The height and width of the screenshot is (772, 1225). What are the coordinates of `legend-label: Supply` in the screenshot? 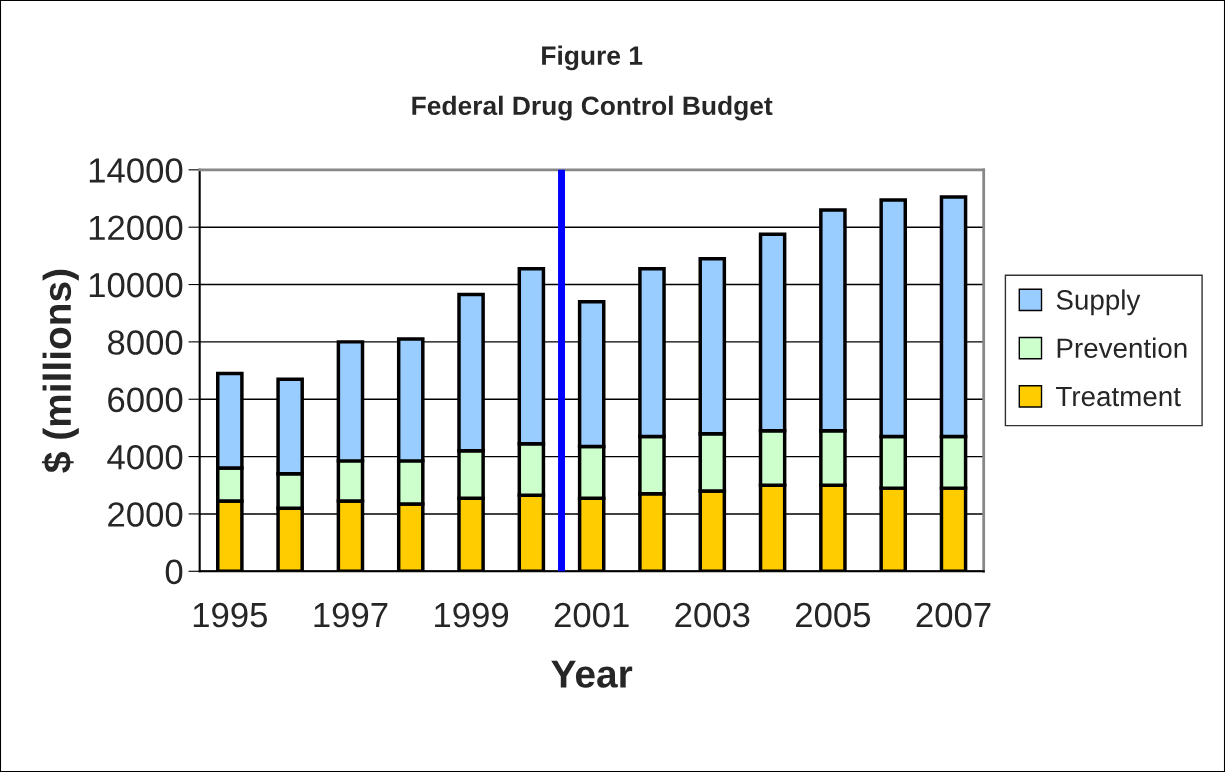 It's located at (1098, 302).